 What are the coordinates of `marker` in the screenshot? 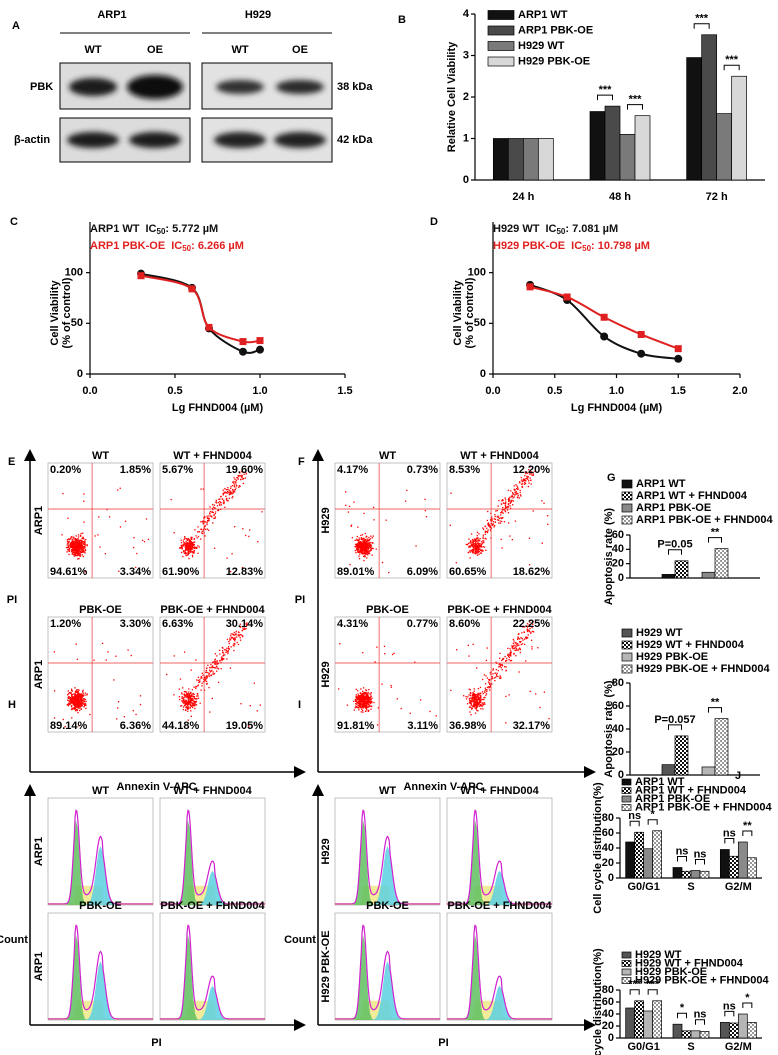 It's located at (243, 342).